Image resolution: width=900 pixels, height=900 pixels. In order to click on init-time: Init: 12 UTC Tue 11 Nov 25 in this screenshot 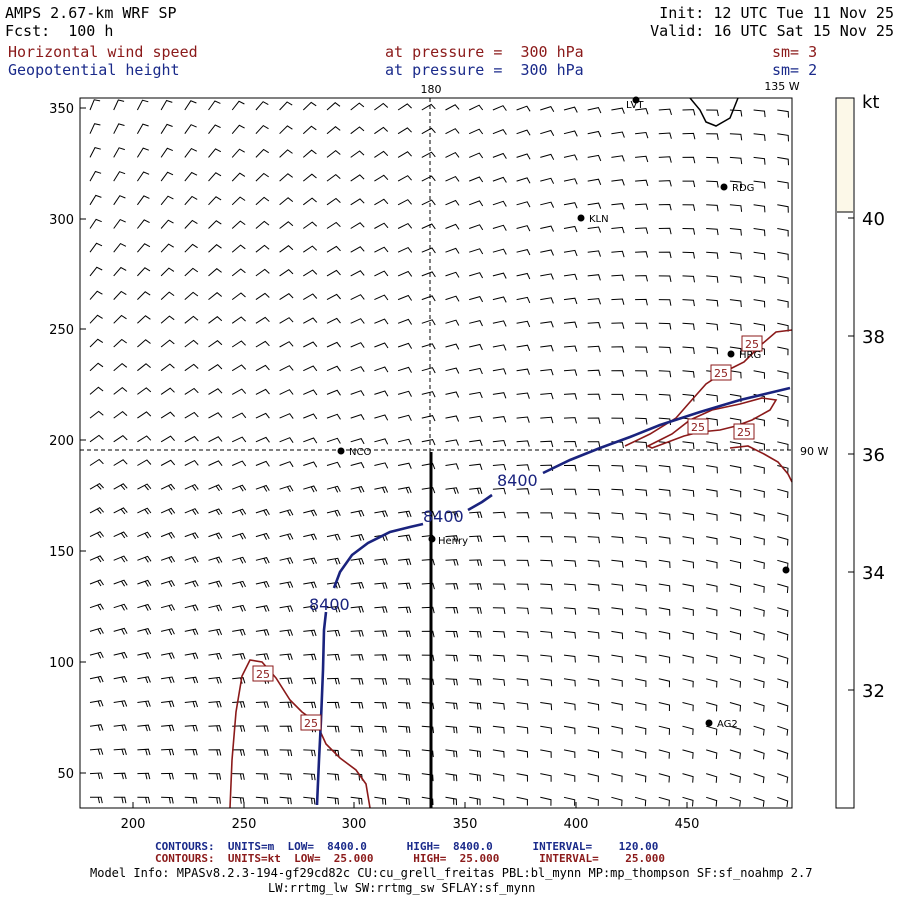, I will do `click(776, 13)`.